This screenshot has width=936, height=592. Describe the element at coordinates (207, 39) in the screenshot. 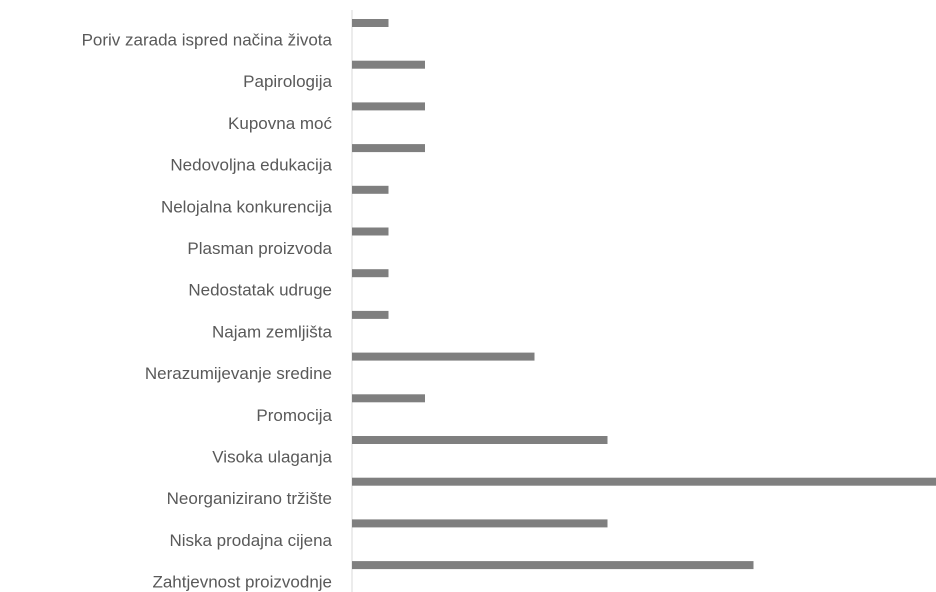

I see `y-tick-label: Poriv zarada ispred načina života` at that location.